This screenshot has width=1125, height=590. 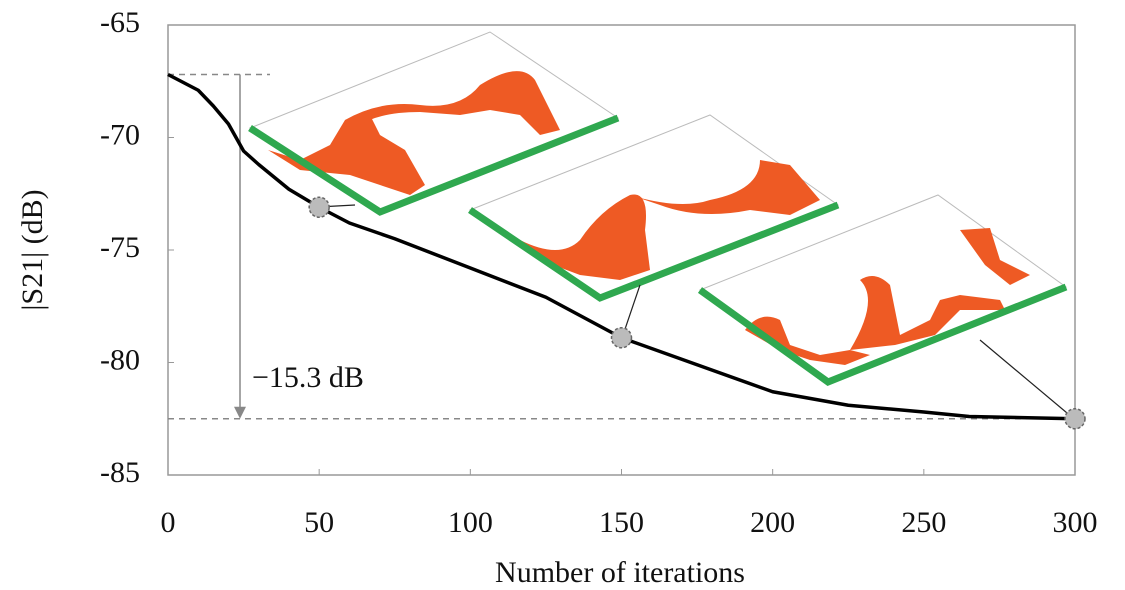 I want to click on y-tick-label: -85, so click(x=120, y=472).